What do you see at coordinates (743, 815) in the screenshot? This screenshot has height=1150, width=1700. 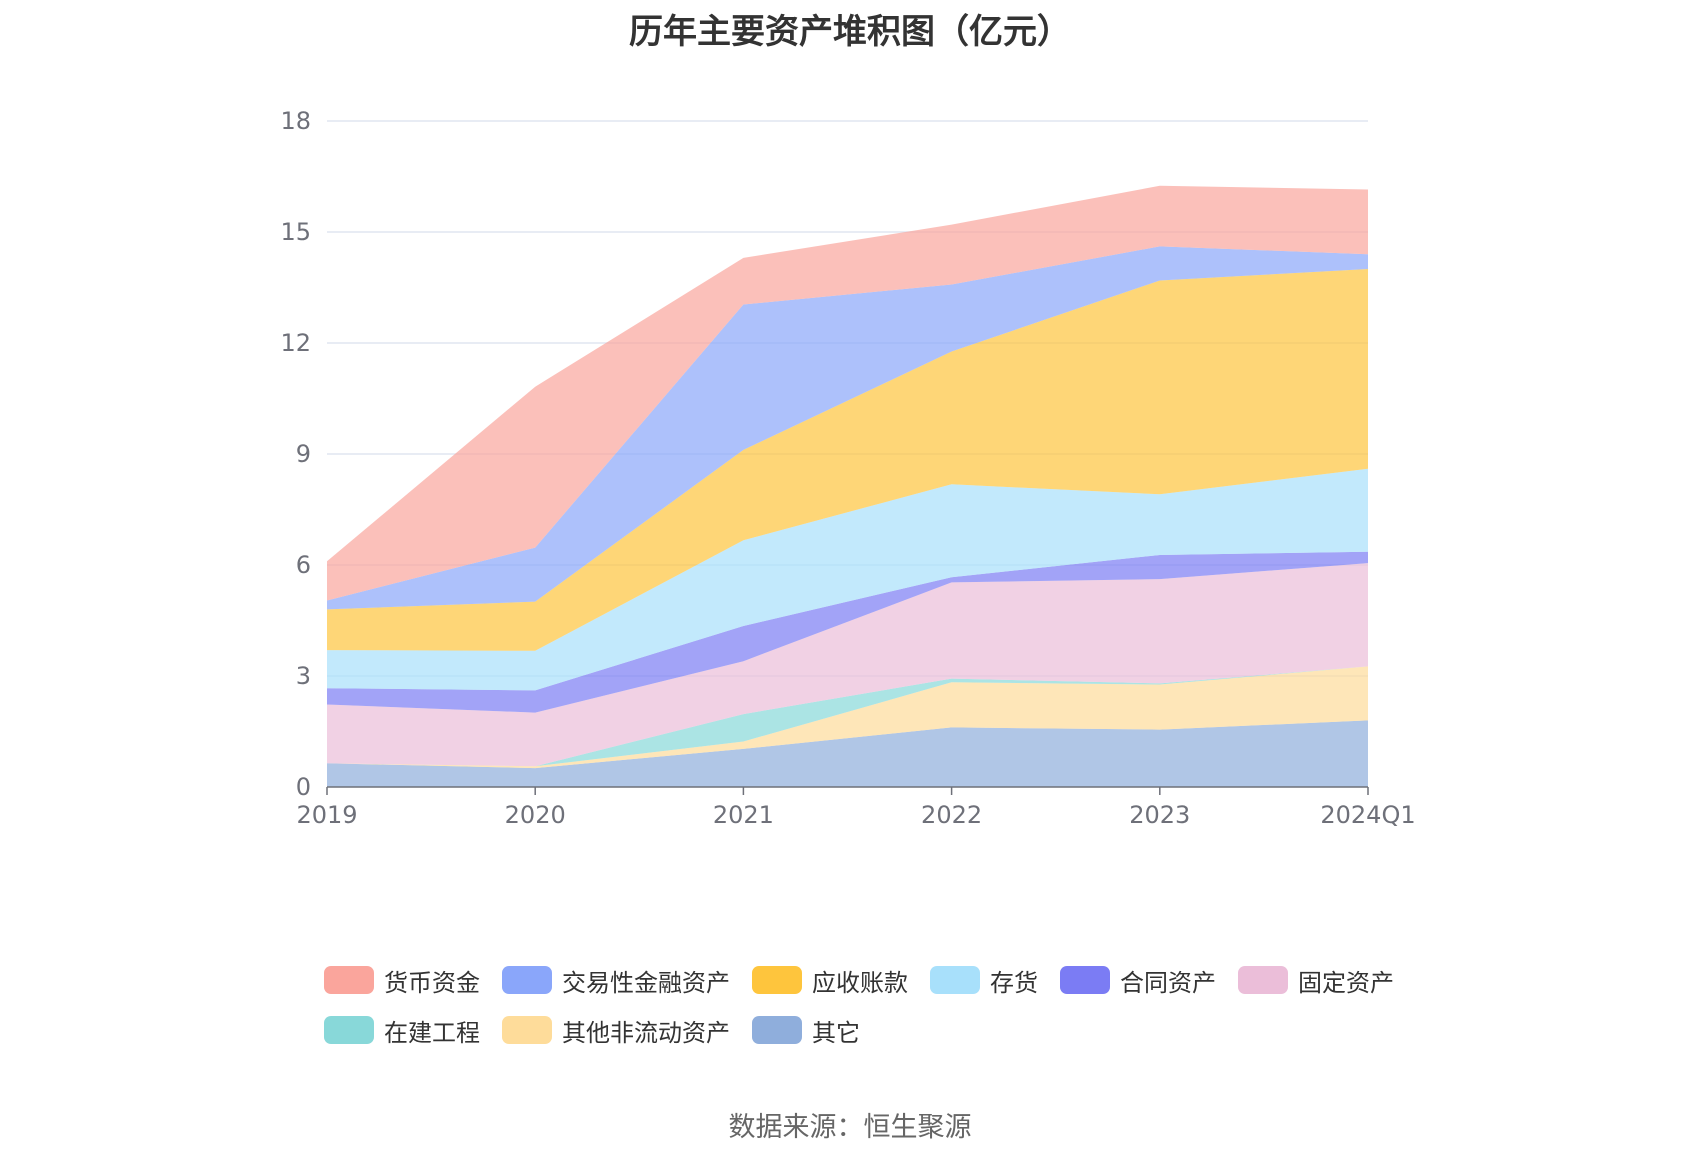 I see `x-tick-label-2: 2021` at bounding box center [743, 815].